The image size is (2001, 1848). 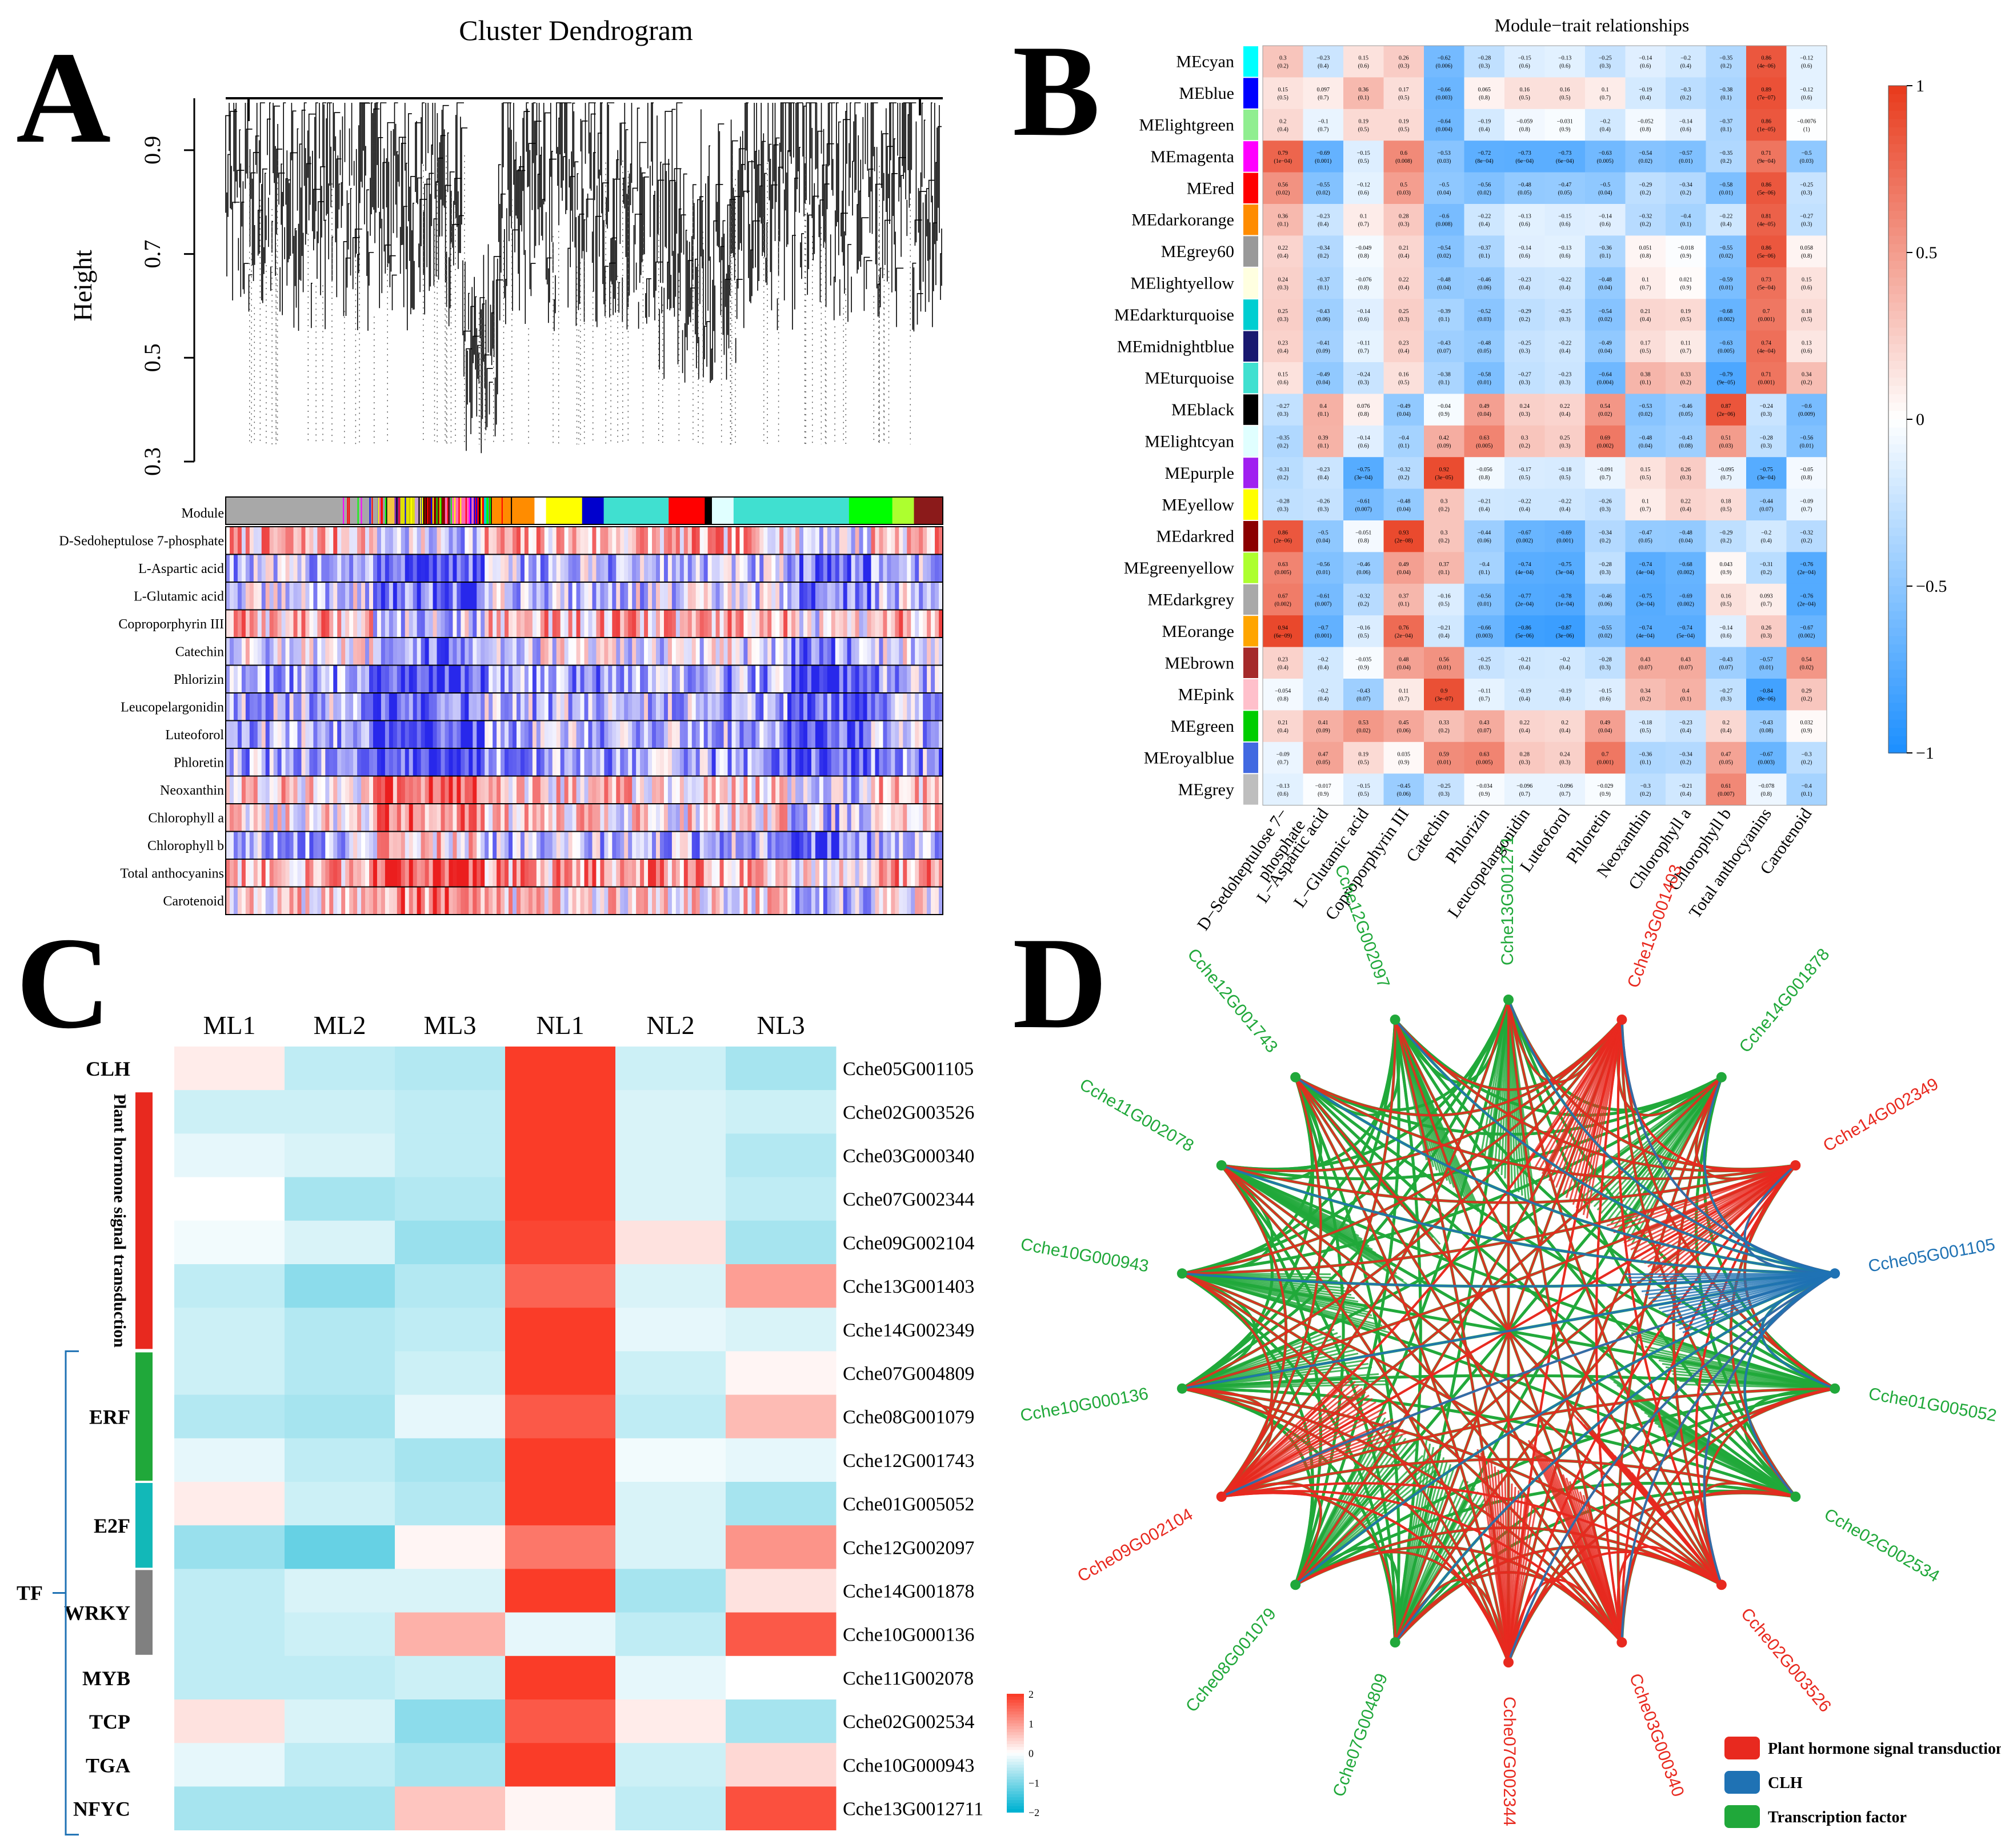 What do you see at coordinates (1657, 1735) in the screenshot?
I see `network-node-label: Cche03G000340` at bounding box center [1657, 1735].